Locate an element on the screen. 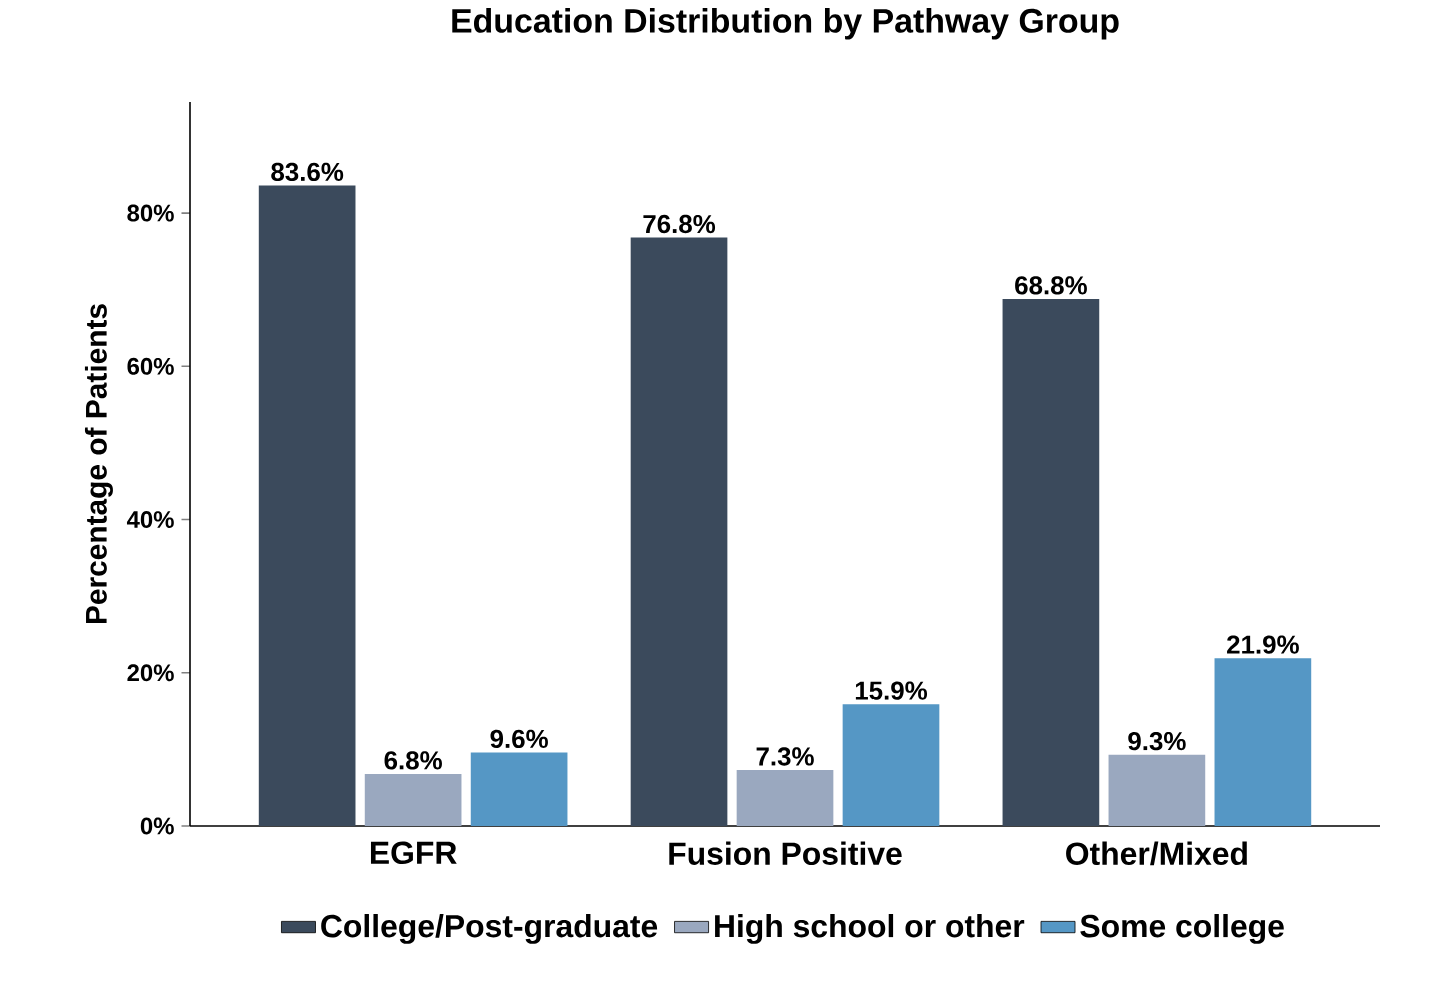 Image resolution: width=1430 pixels, height=982 pixels. data-label: 83.6% is located at coordinates (307, 172).